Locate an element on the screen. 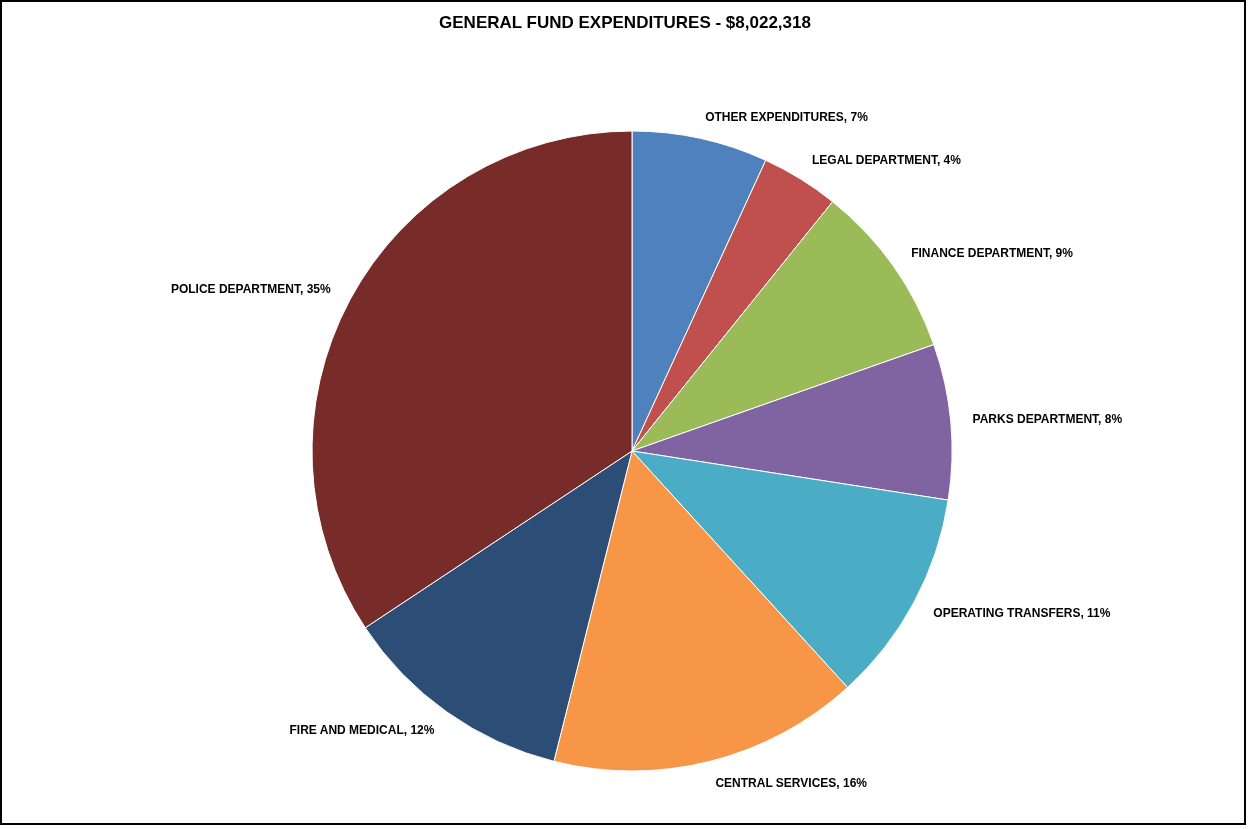 This screenshot has height=829, width=1250. slice-label: POLICE DEPARTMENT, 35% is located at coordinates (251, 289).